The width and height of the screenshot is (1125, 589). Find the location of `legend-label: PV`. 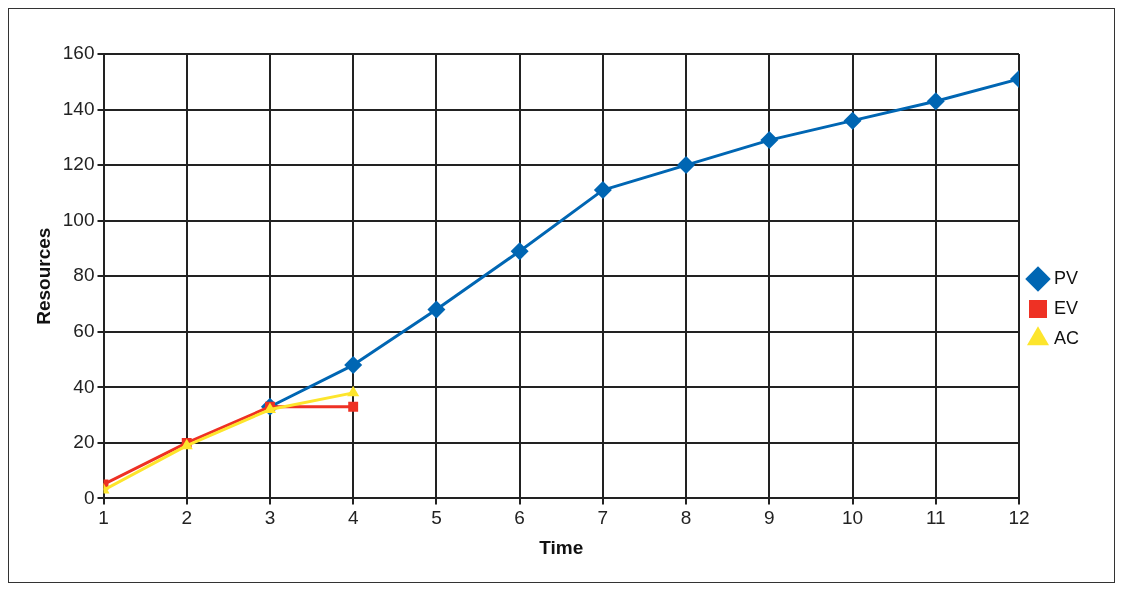

legend-label: PV is located at coordinates (1066, 277).